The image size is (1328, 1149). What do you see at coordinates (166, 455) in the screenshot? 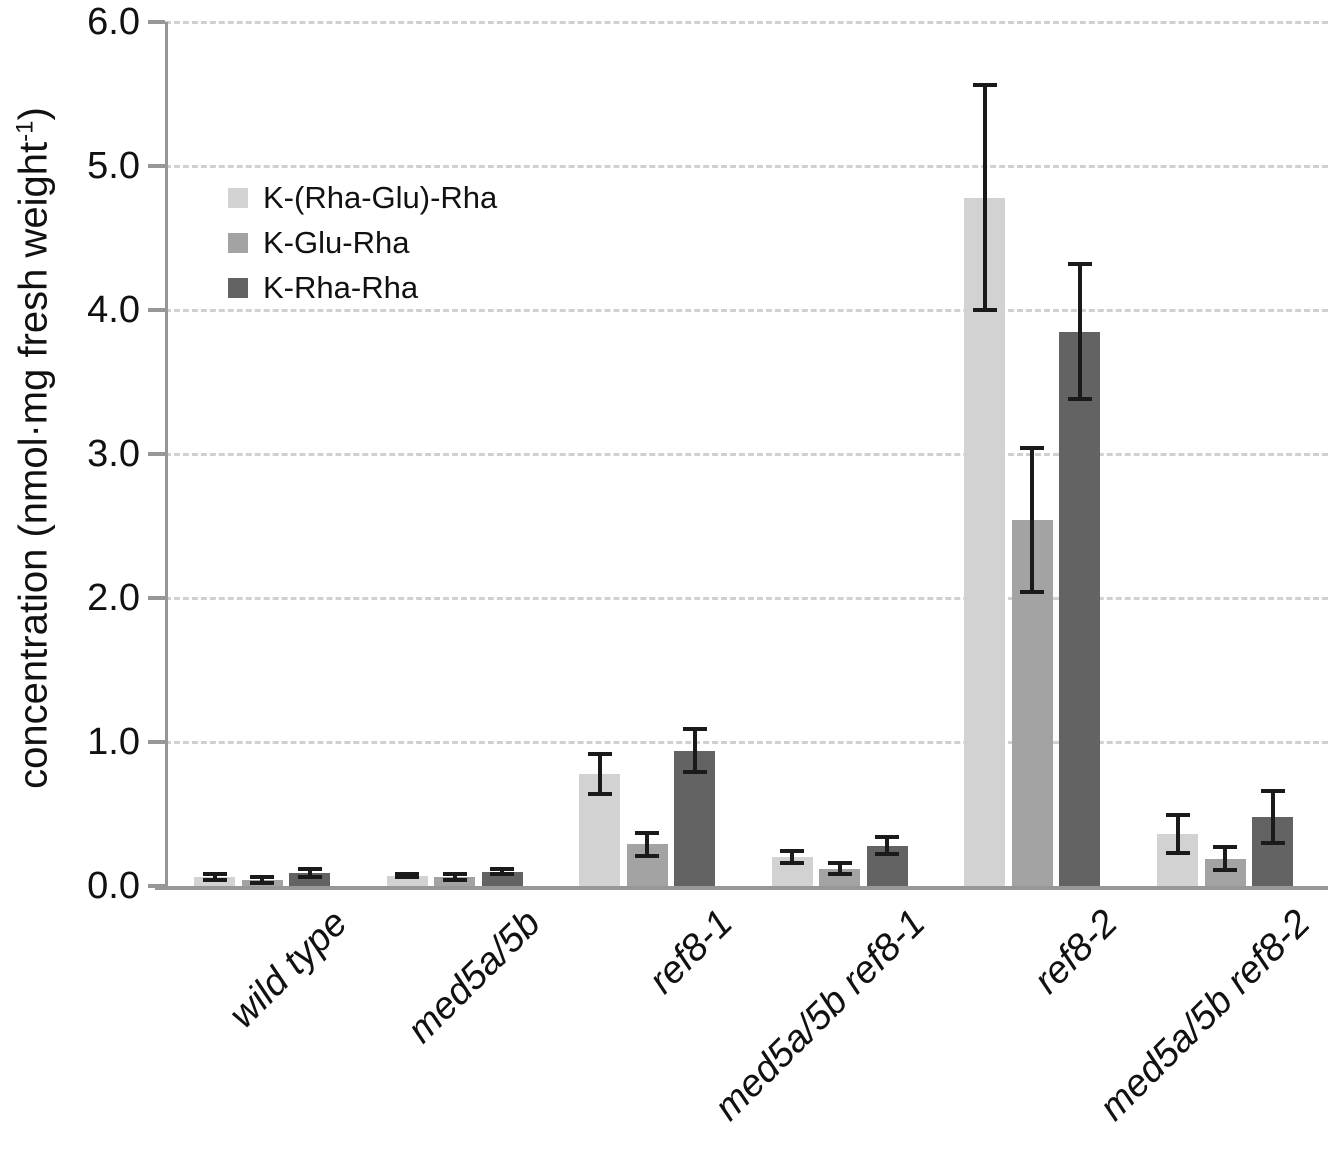
I see `y-axis-line` at bounding box center [166, 455].